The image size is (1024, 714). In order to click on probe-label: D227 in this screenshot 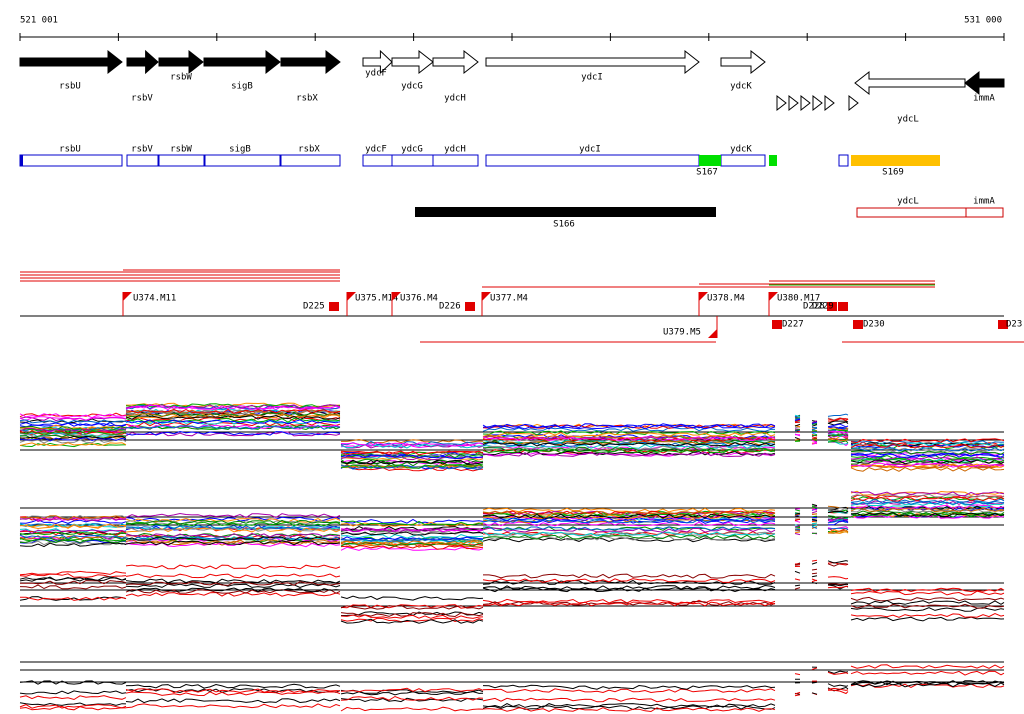, I will do `click(793, 325)`.